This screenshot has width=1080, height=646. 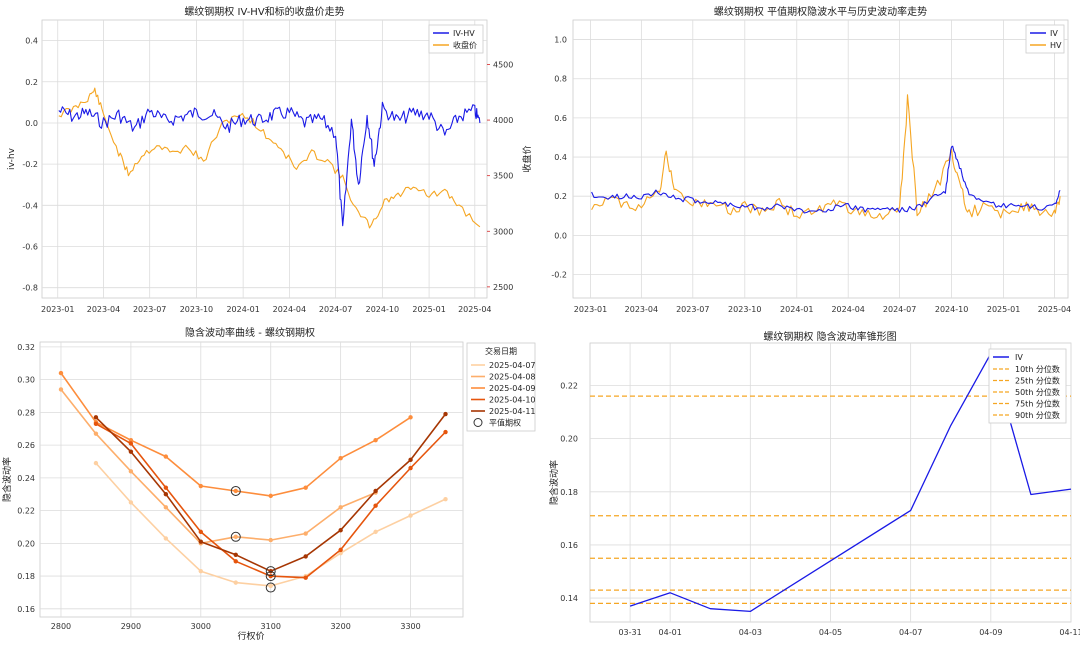 What do you see at coordinates (30, 247) in the screenshot?
I see `y-tick-label-left: -0.6` at bounding box center [30, 247].